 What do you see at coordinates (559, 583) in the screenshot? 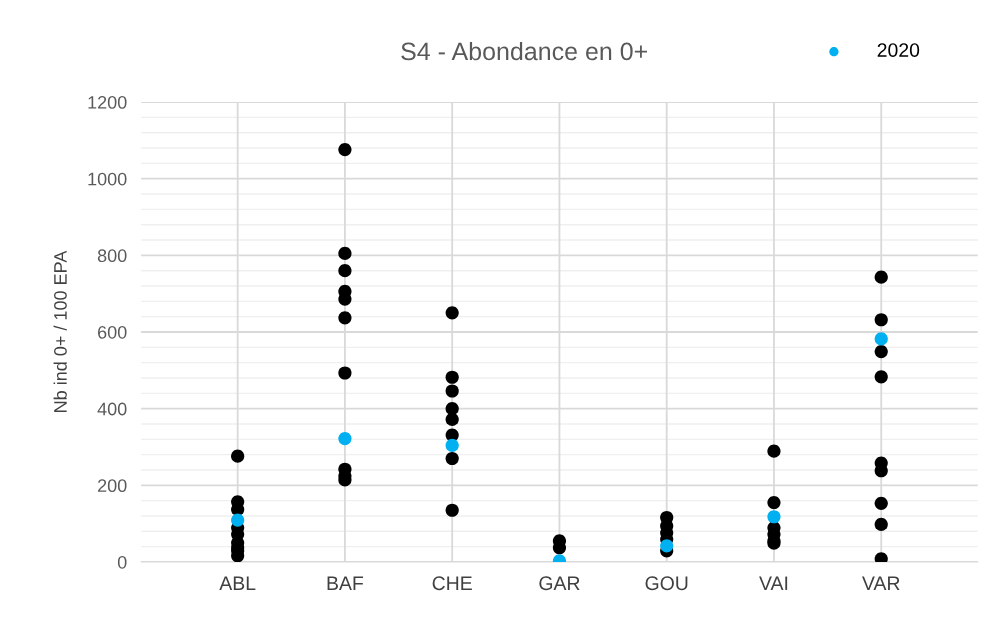
I see `x-tick-label: GAR` at bounding box center [559, 583].